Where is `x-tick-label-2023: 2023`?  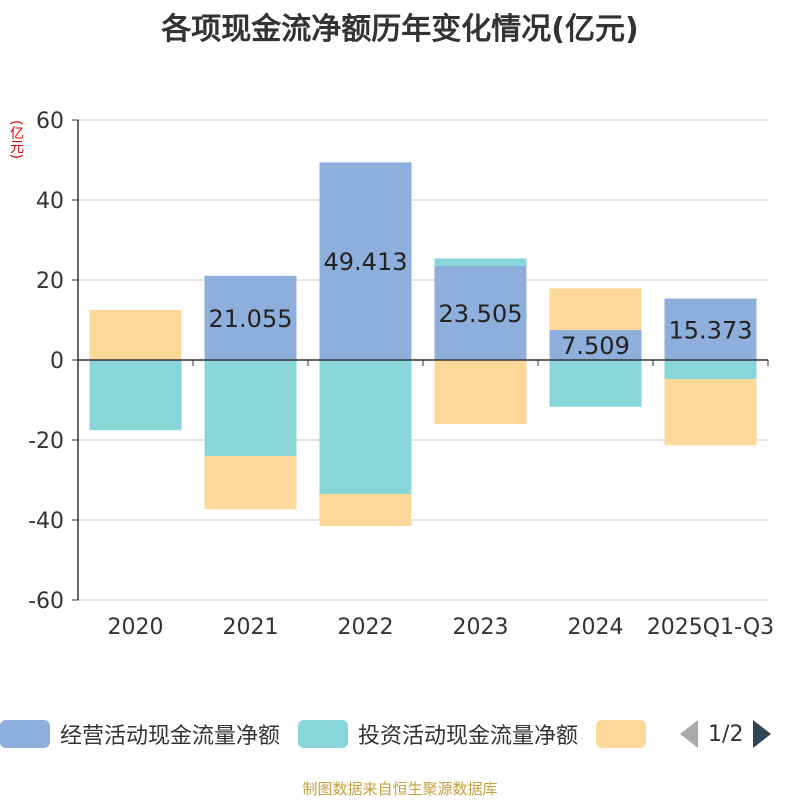 x-tick-label-2023: 2023 is located at coordinates (481, 627).